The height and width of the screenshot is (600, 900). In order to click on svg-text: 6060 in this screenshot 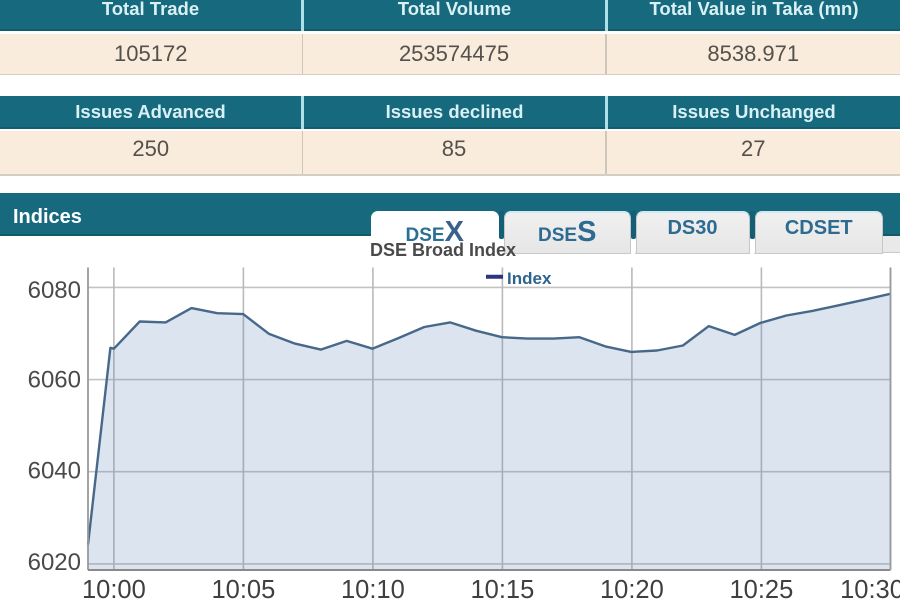, I will do `click(54, 380)`.